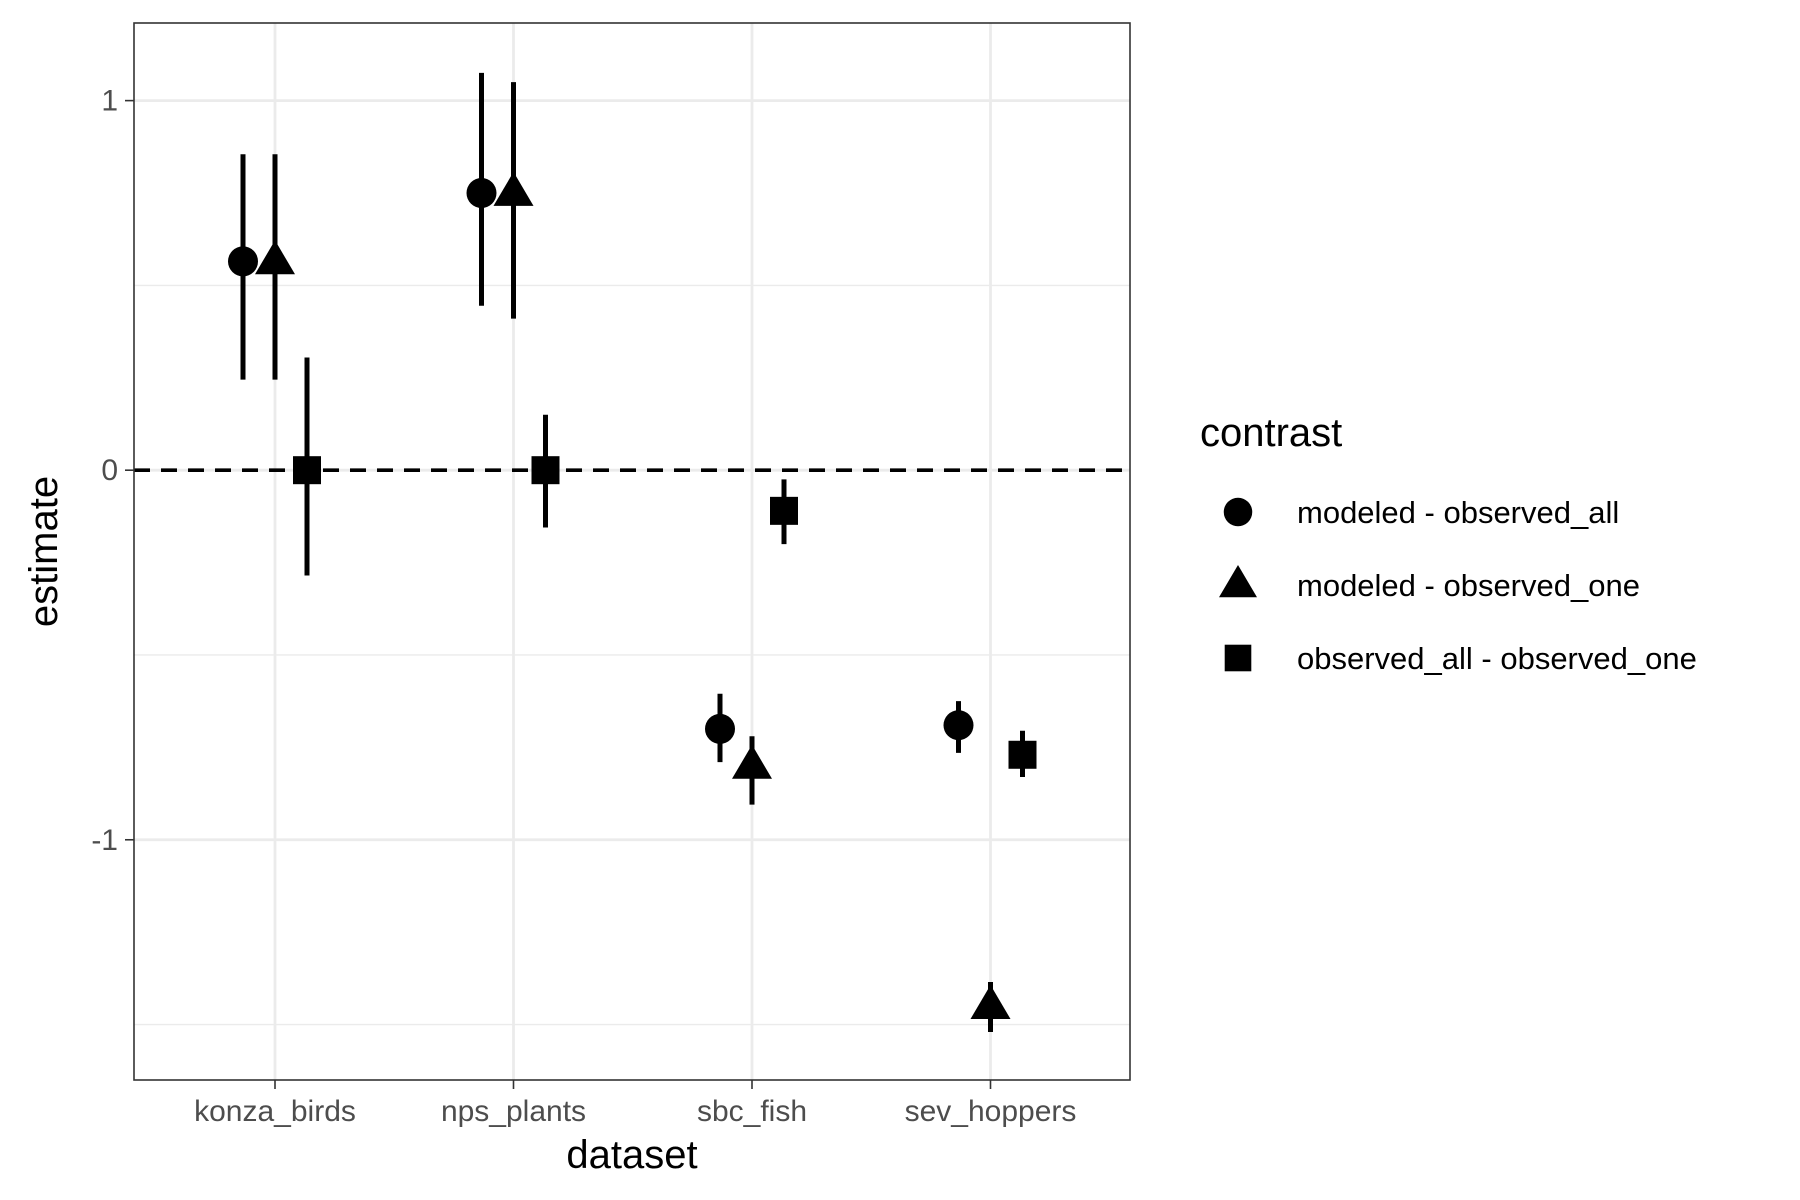 The height and width of the screenshot is (1200, 1800). I want to click on legend-key-square-icon, so click(1238, 658).